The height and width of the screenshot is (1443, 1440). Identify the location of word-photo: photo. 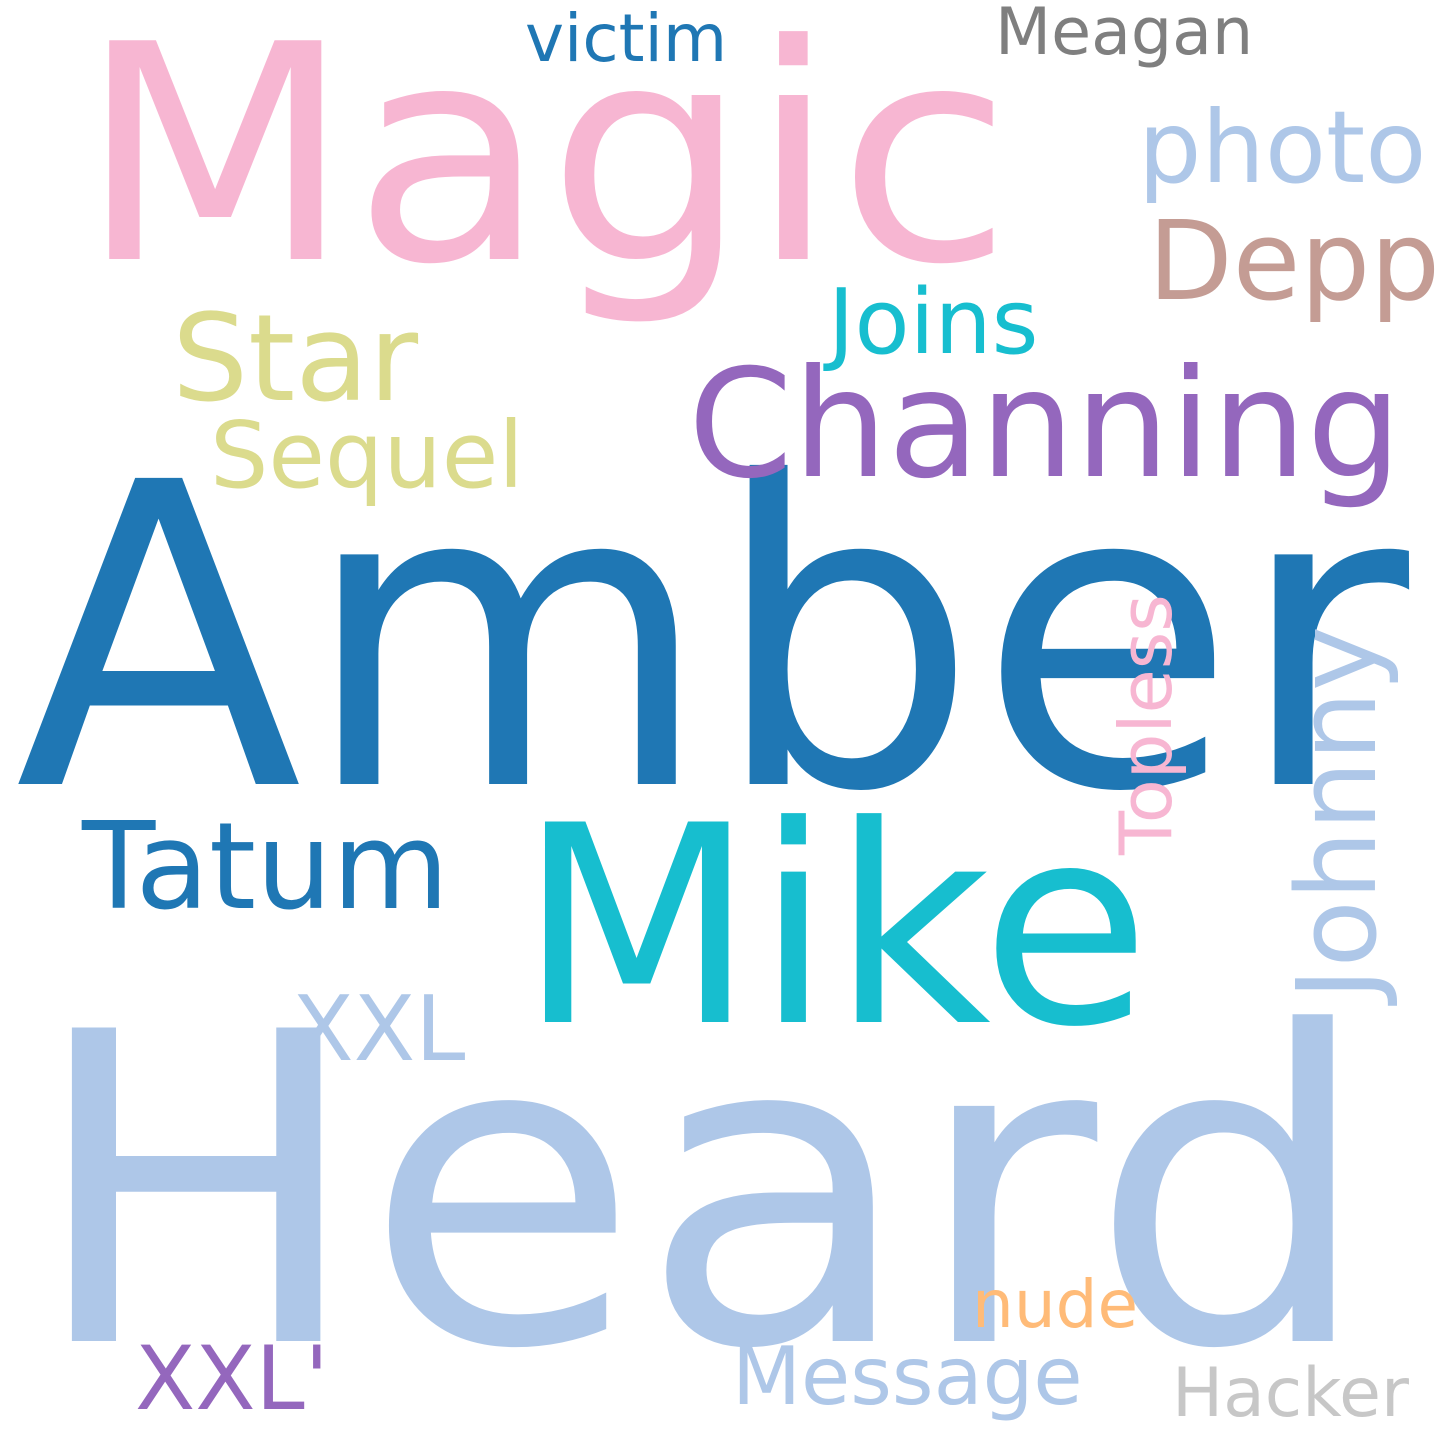
(1282, 147).